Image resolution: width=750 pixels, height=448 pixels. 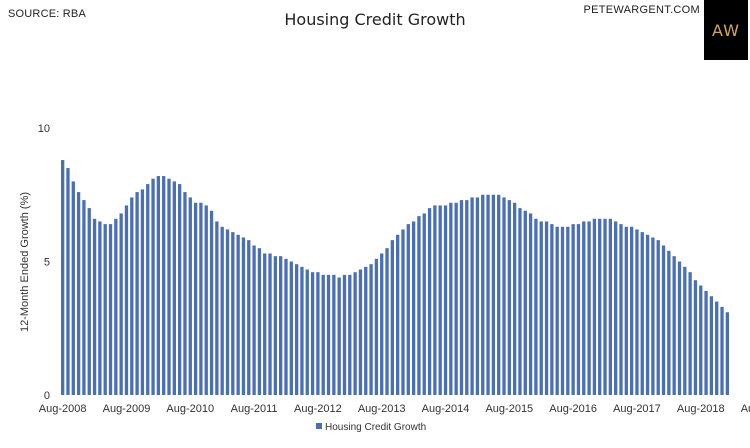 What do you see at coordinates (375, 427) in the screenshot?
I see `legend-label: Housing Credit Growth` at bounding box center [375, 427].